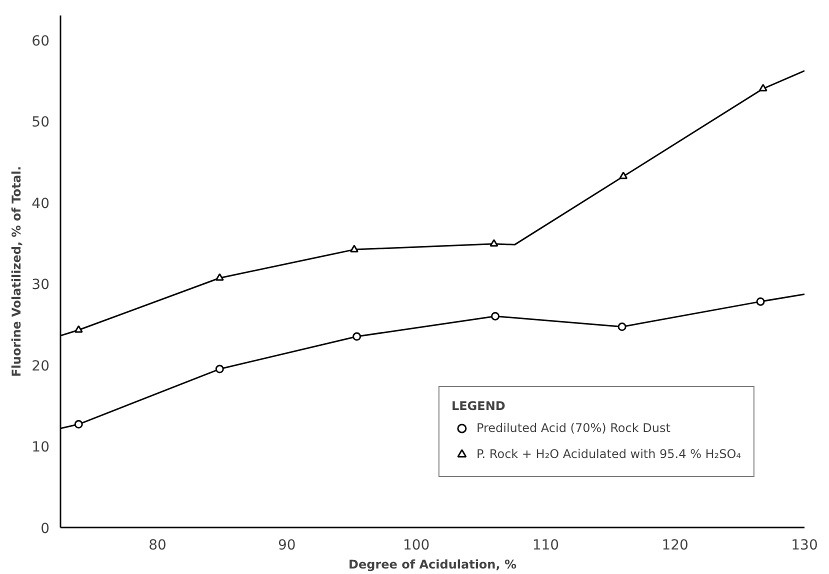 The width and height of the screenshot is (829, 574). What do you see at coordinates (41, 366) in the screenshot?
I see `y-tick-label: 20` at bounding box center [41, 366].